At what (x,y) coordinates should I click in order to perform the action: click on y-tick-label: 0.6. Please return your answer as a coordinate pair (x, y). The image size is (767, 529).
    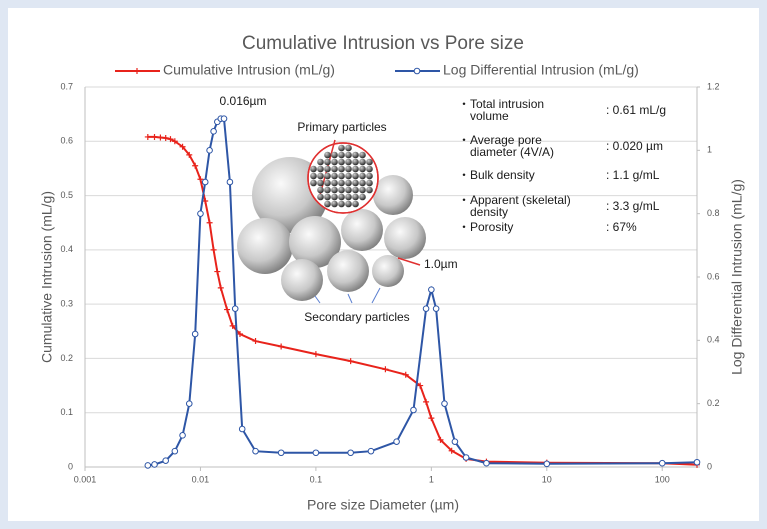
    Looking at the image, I should click on (66, 141).